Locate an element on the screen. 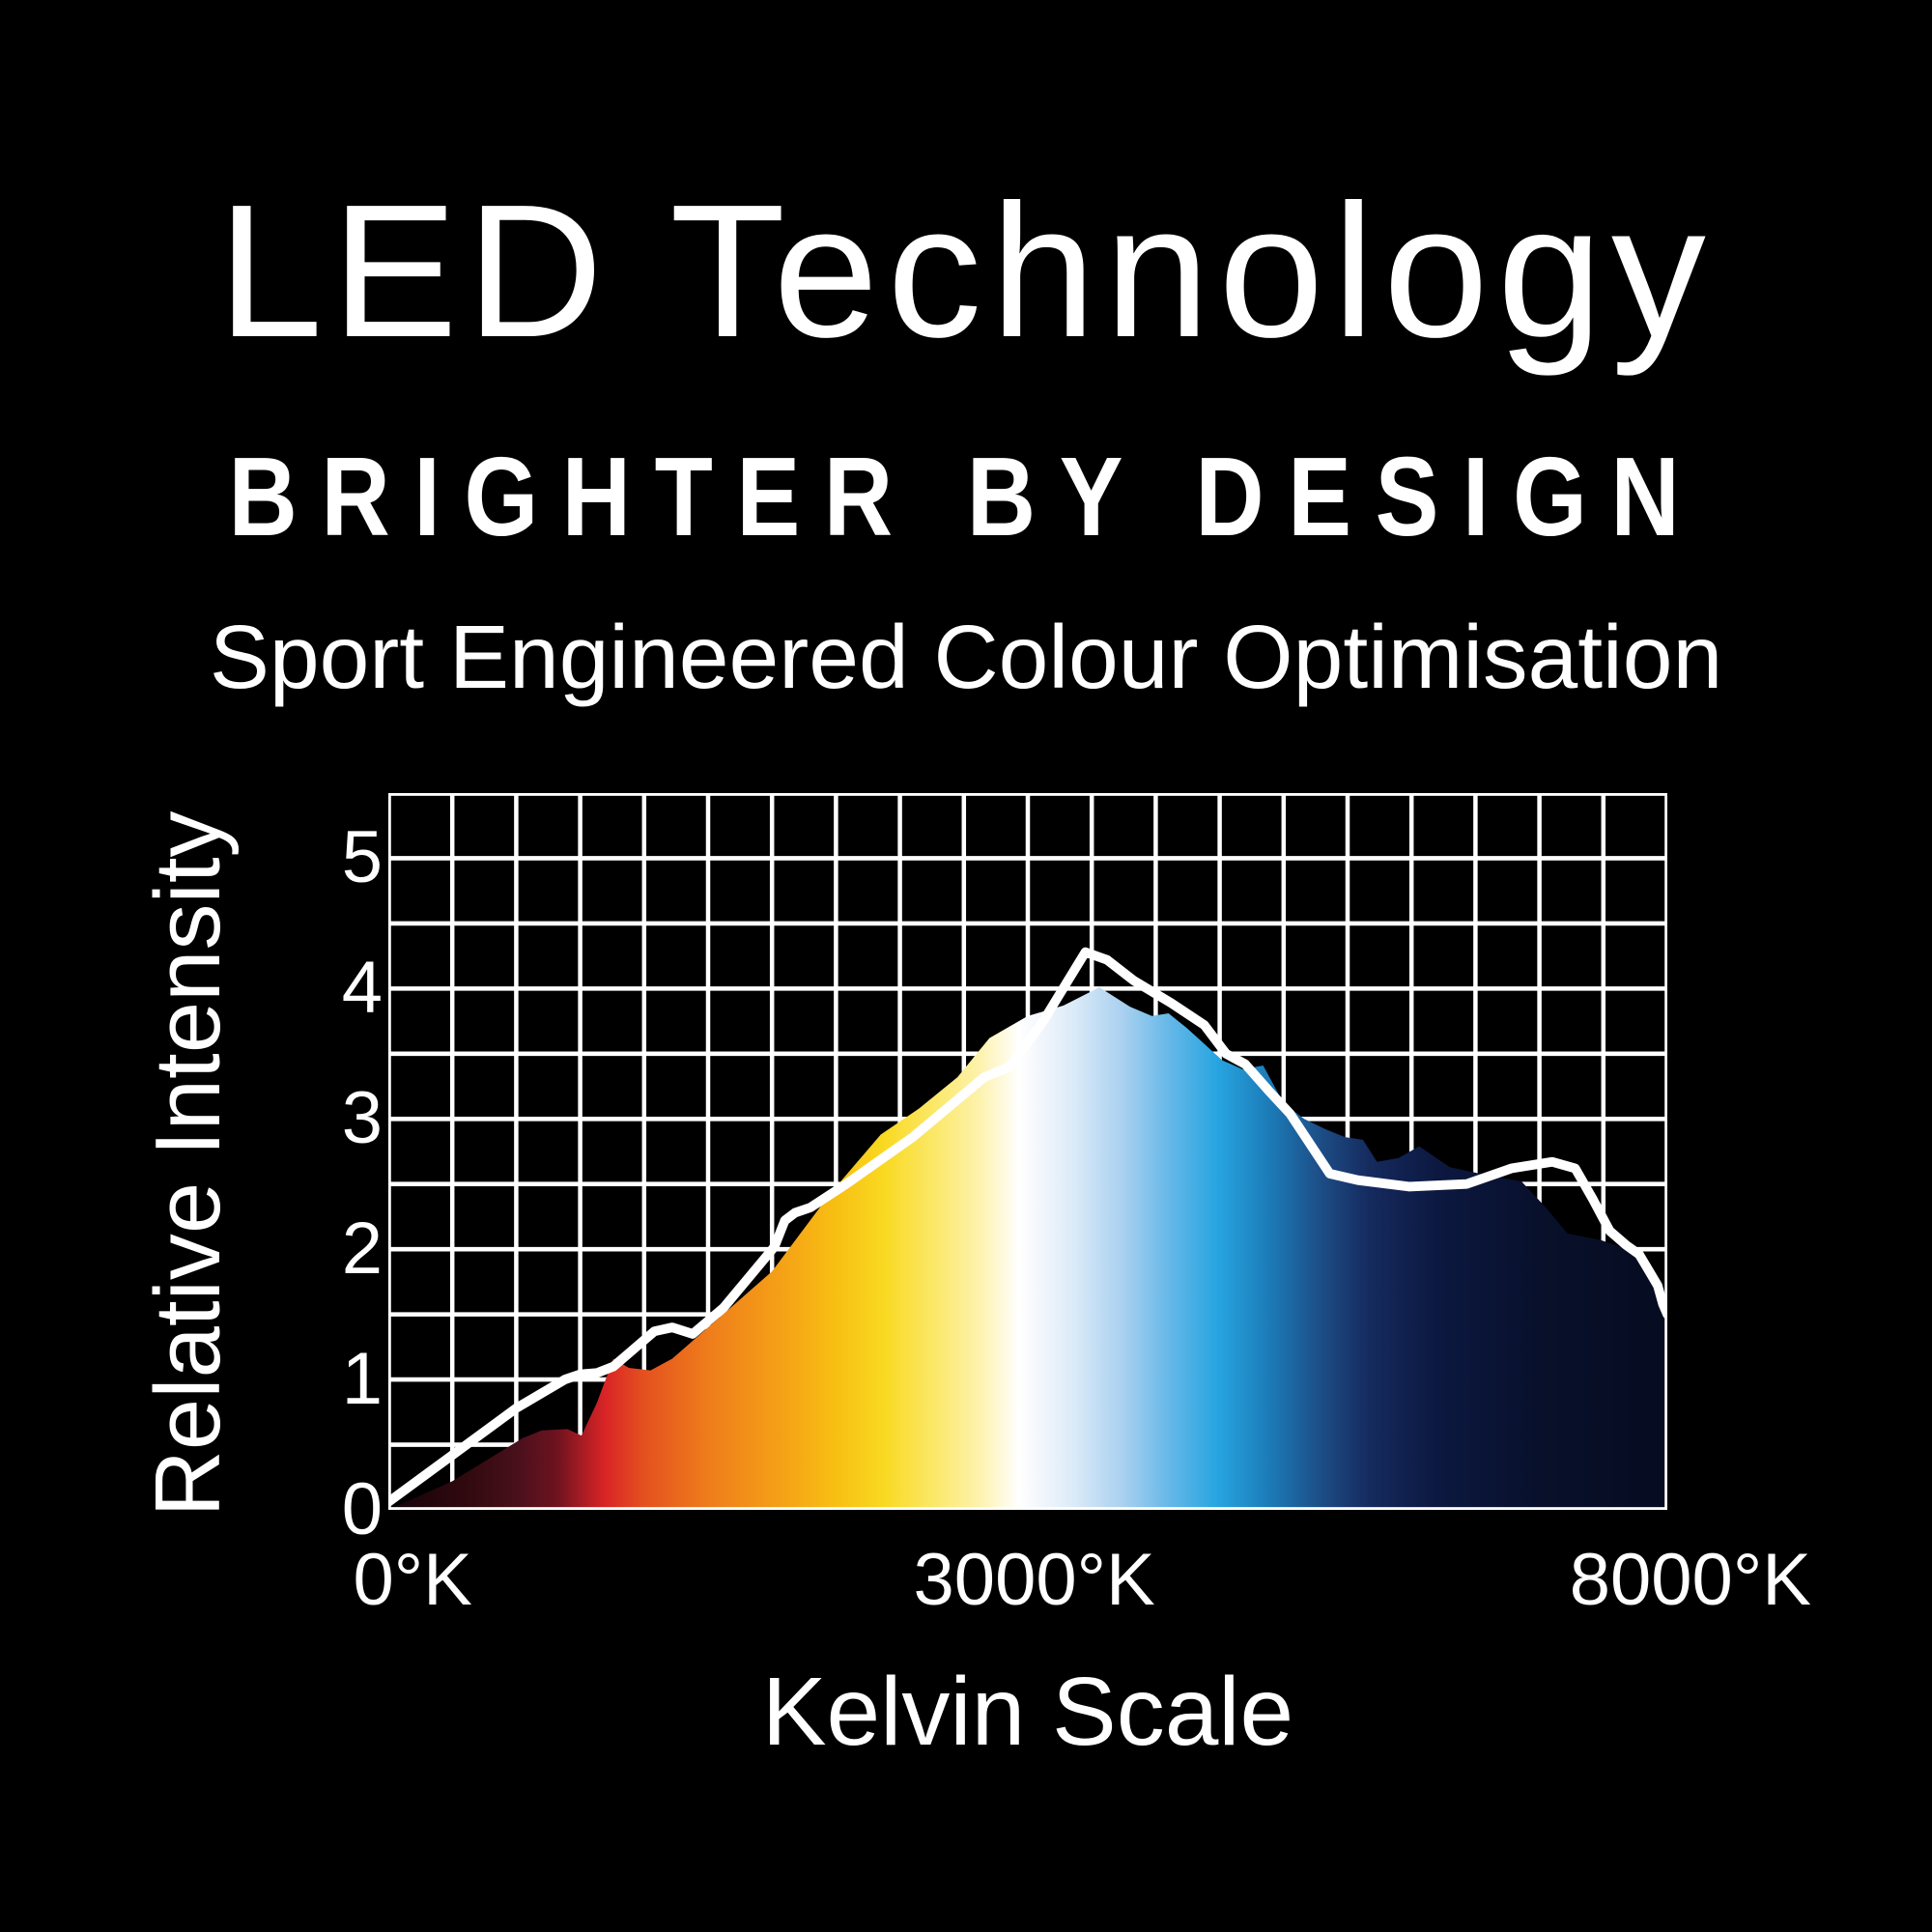 Image resolution: width=1932 pixels, height=1932 pixels. y-tick-3: 3 is located at coordinates (362, 1118).